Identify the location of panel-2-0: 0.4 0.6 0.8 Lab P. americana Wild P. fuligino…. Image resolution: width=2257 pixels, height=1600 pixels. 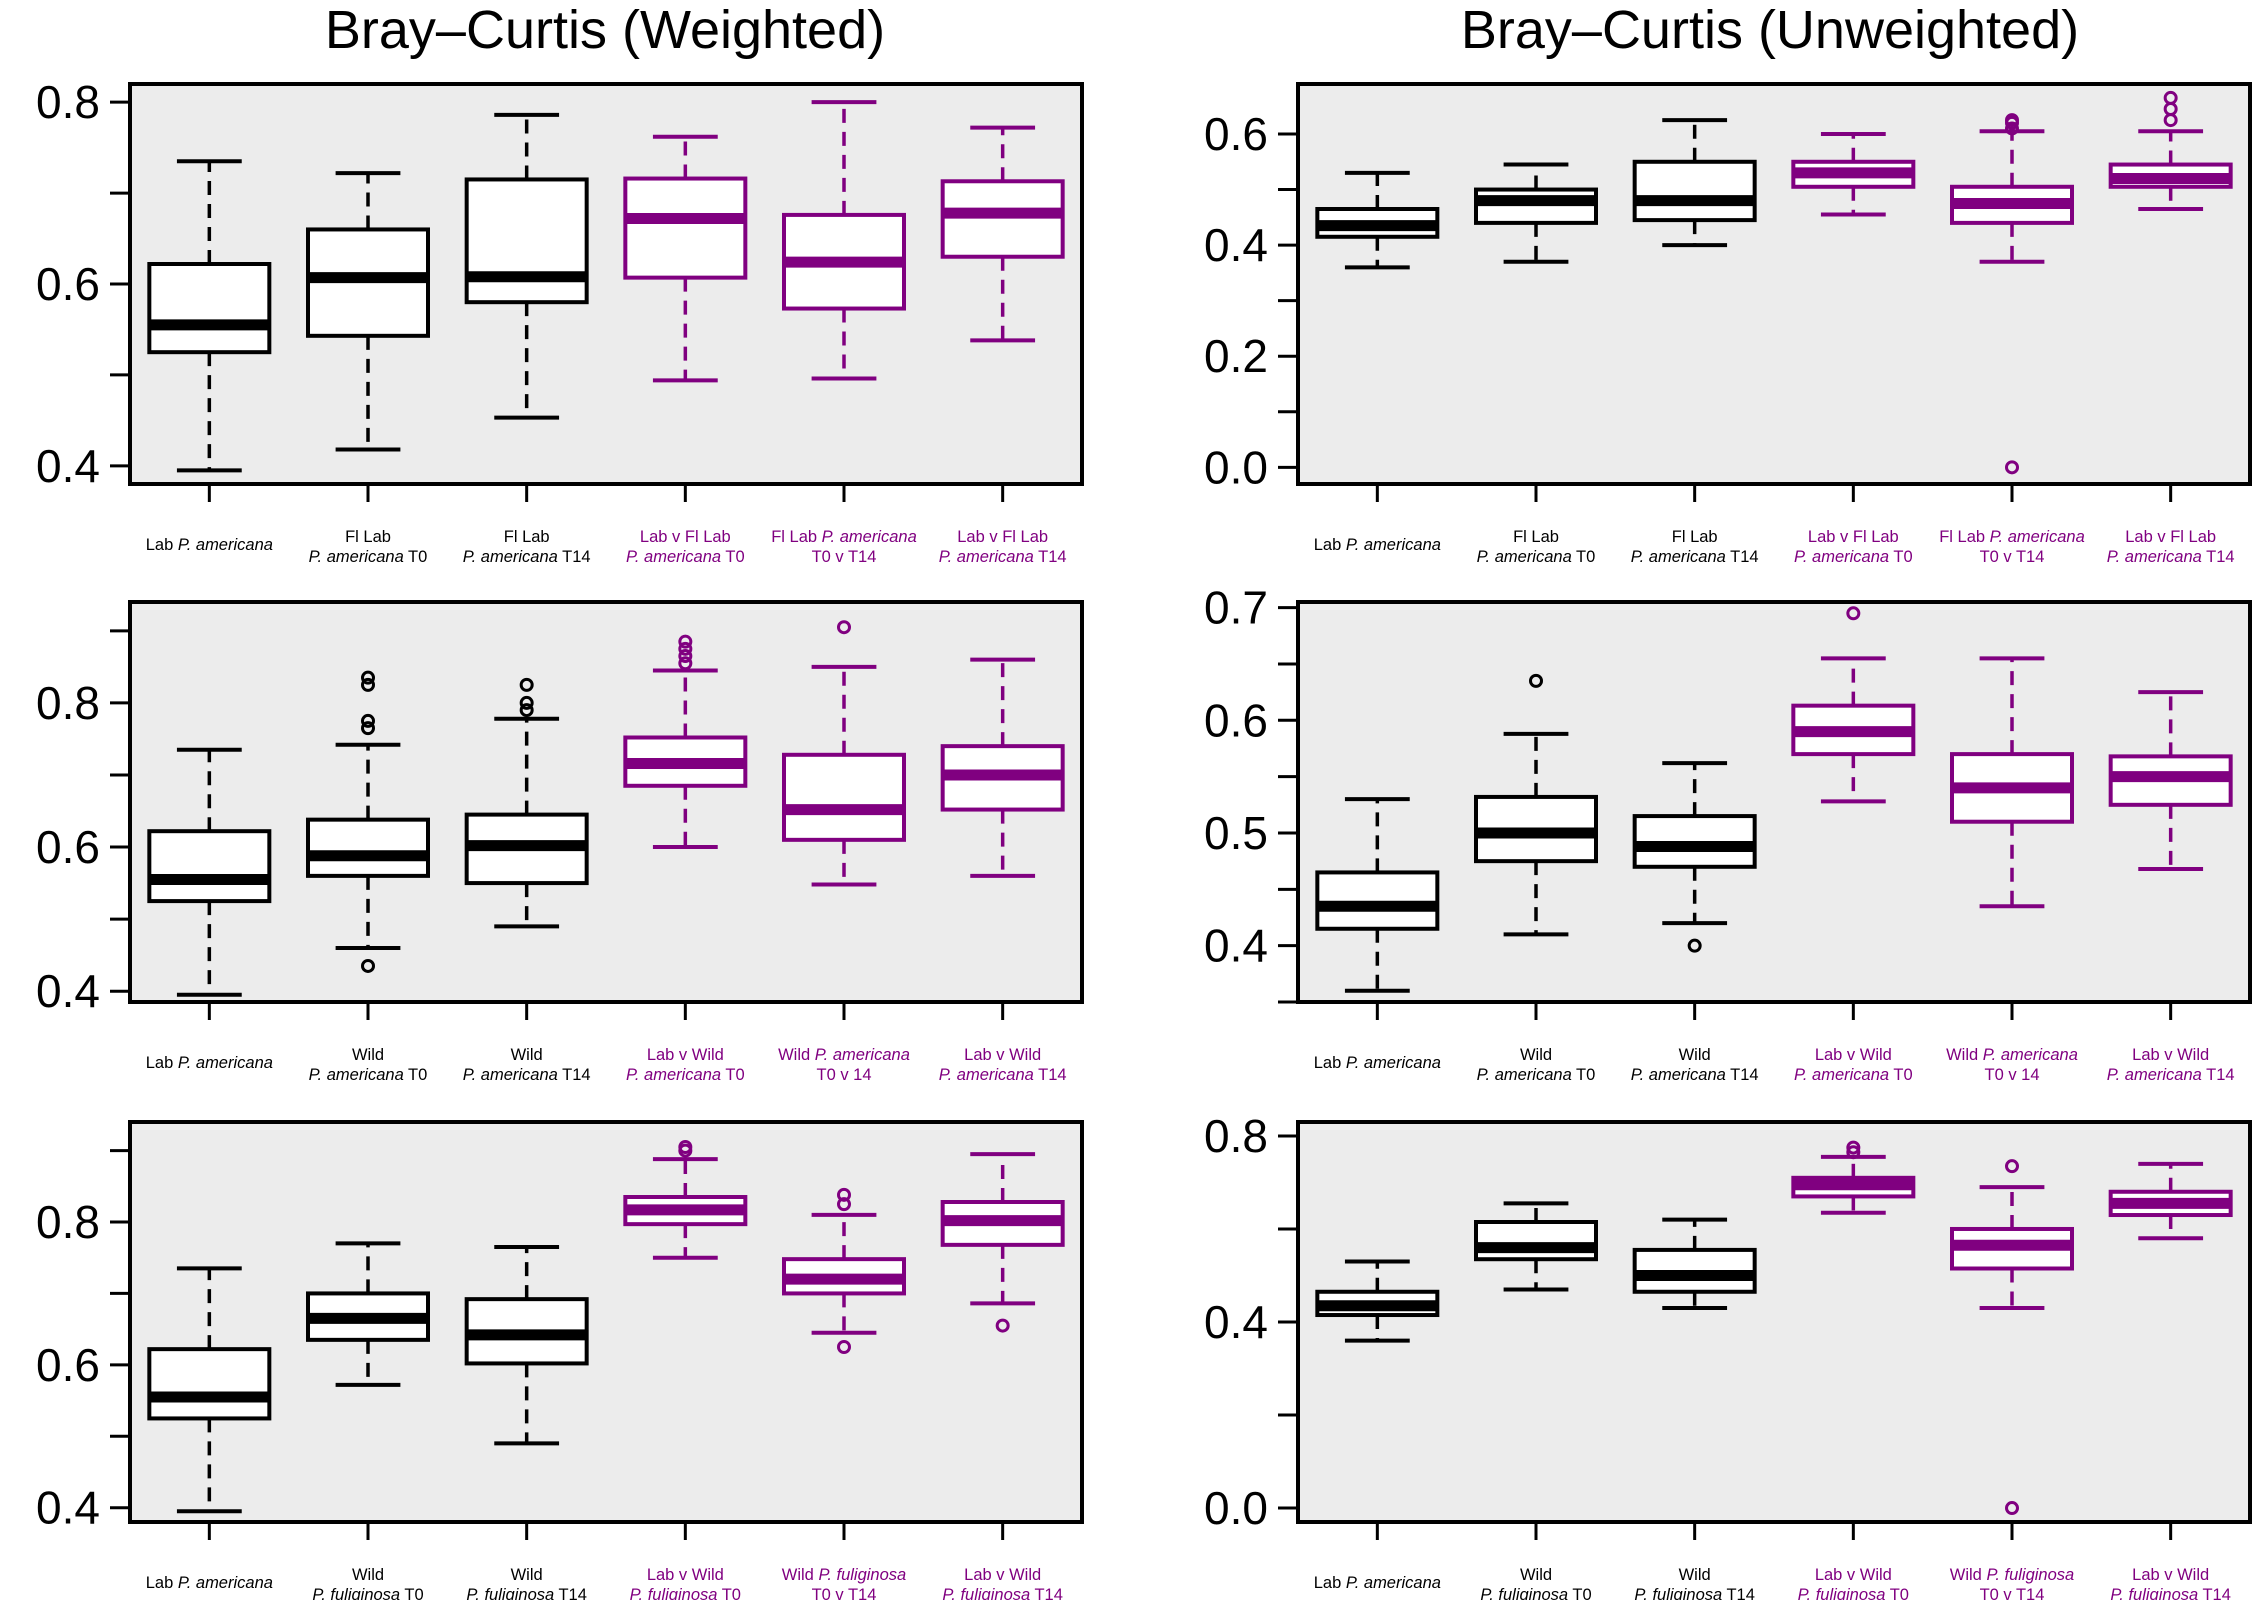
(560, 1360).